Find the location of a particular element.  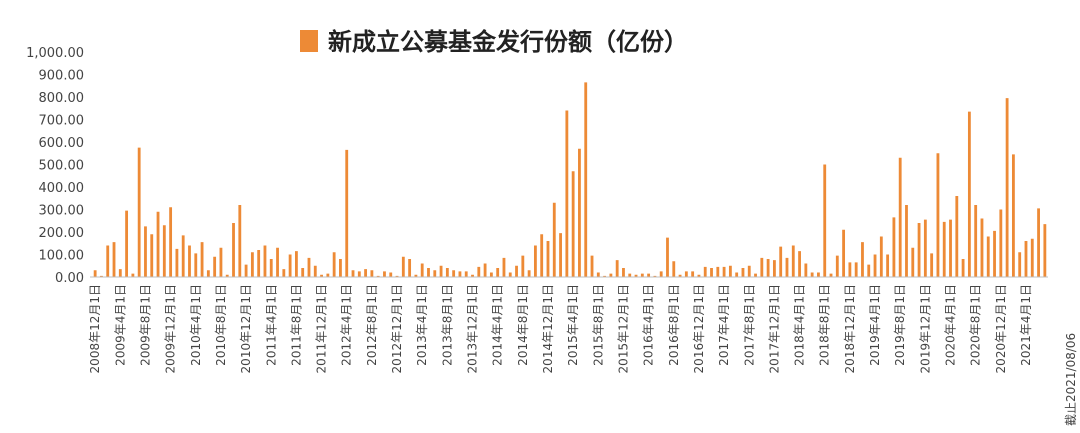

x-tick-label: 2019年12月1日 is located at coordinates (925, 328).